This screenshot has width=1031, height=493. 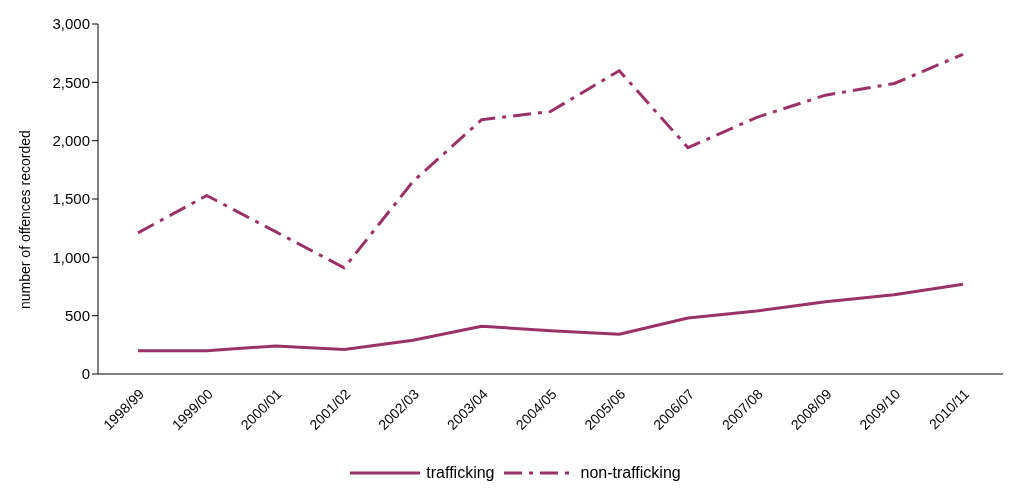 I want to click on y-tick-label: 3,000, so click(x=71, y=24).